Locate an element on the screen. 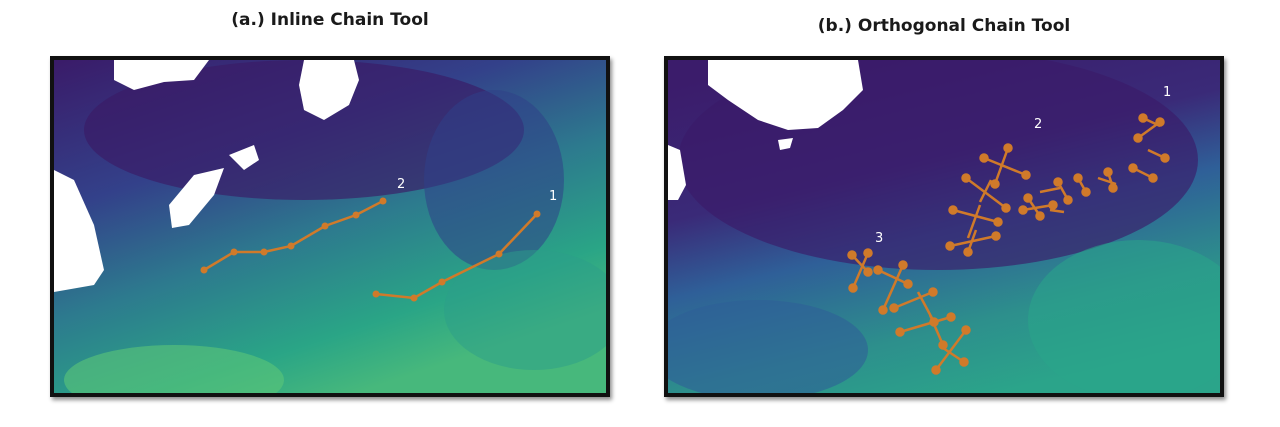 Image resolution: width=1280 pixels, height=427 pixels. mid-water-region is located at coordinates (768, 346).